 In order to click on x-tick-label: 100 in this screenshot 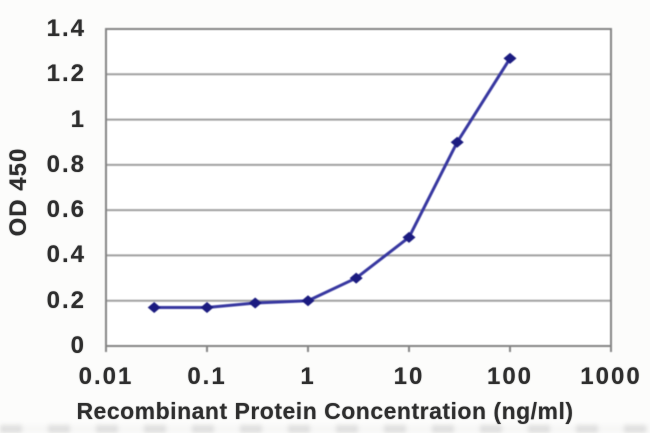, I will do `click(510, 376)`.